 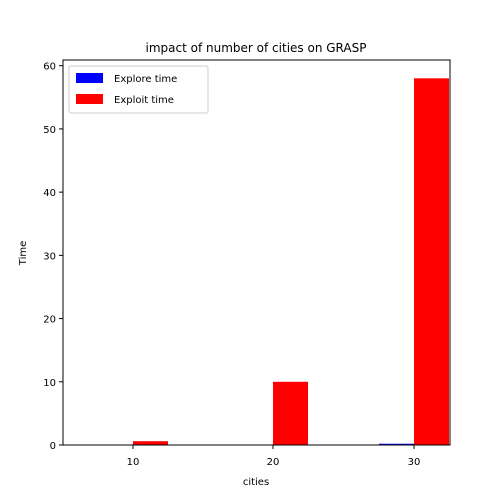 What do you see at coordinates (49, 383) in the screenshot?
I see `y-tick-label: 10` at bounding box center [49, 383].